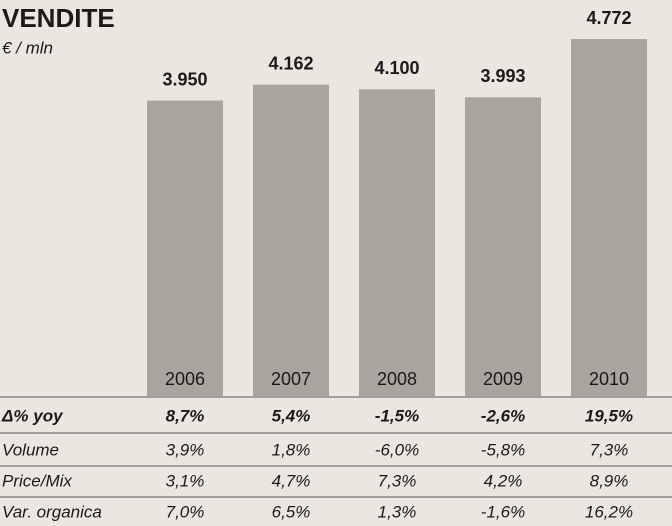 The image size is (672, 526). What do you see at coordinates (608, 18) in the screenshot?
I see `value-label: 4.772` at bounding box center [608, 18].